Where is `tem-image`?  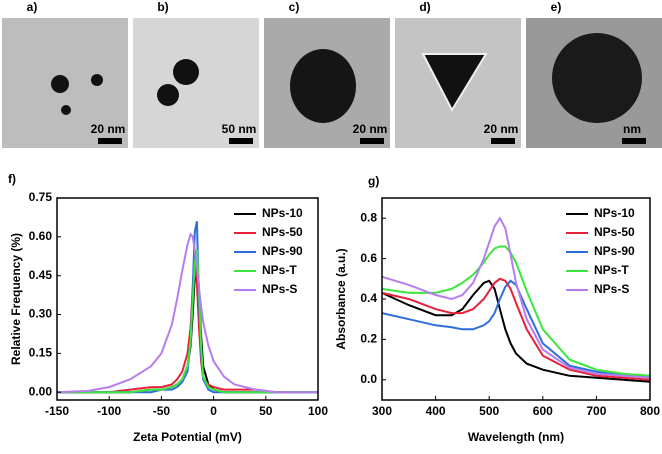 tem-image is located at coordinates (196, 83).